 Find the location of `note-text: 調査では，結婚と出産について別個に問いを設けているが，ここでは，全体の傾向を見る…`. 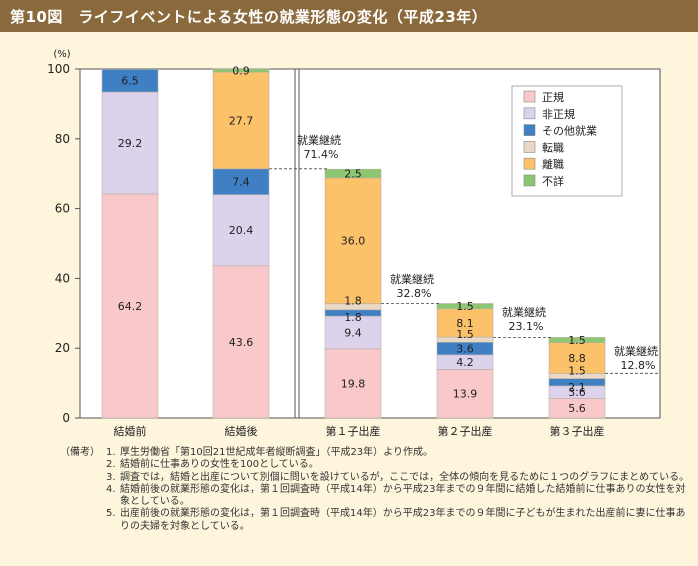

note-text: 調査では，結婚と出産について別個に問いを設けているが，ここでは，全体の傾向を見る… is located at coordinates (405, 477).